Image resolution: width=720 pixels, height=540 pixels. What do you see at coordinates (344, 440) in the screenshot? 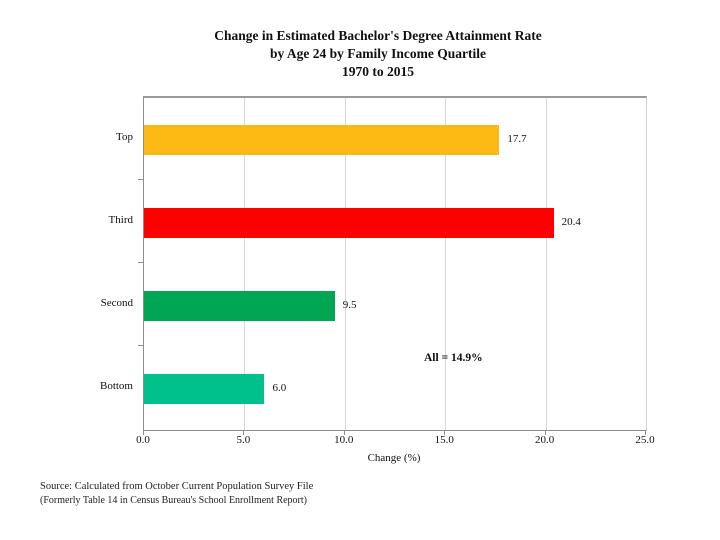
I see `x-tick-label: 10.0` at bounding box center [344, 440].